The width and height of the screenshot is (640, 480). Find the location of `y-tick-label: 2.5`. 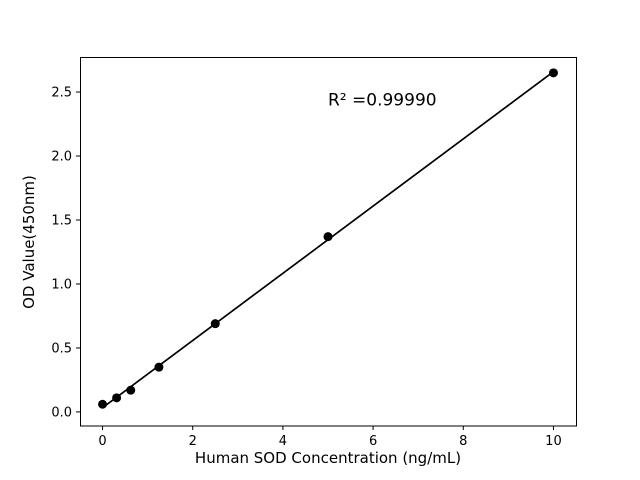

y-tick-label: 2.5 is located at coordinates (61, 93).